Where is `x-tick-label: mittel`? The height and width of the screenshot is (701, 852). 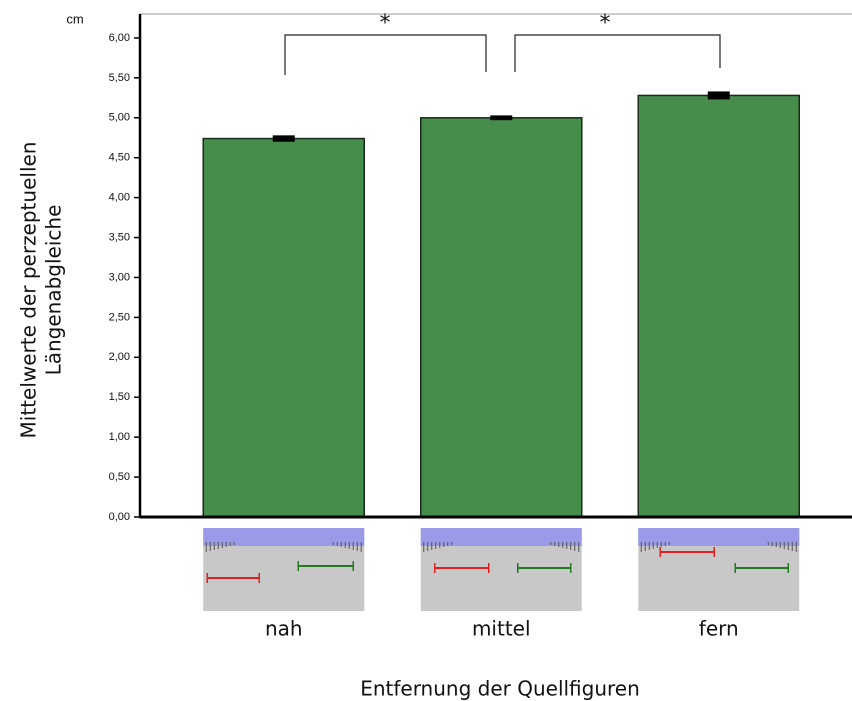 x-tick-label: mittel is located at coordinates (501, 629).